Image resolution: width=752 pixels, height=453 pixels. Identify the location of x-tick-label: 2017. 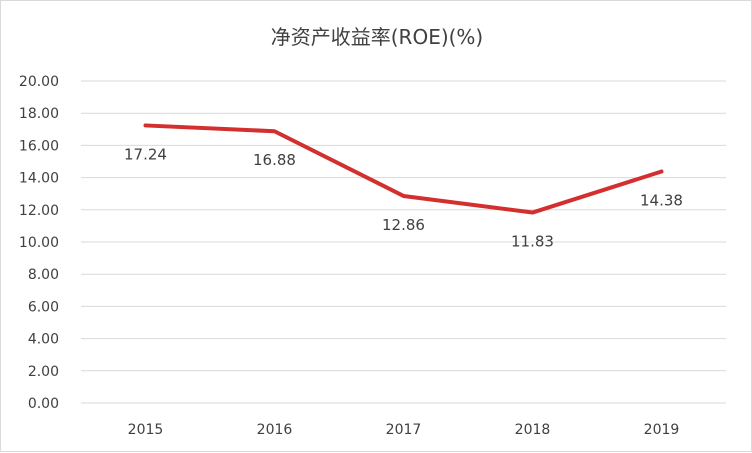
(404, 430).